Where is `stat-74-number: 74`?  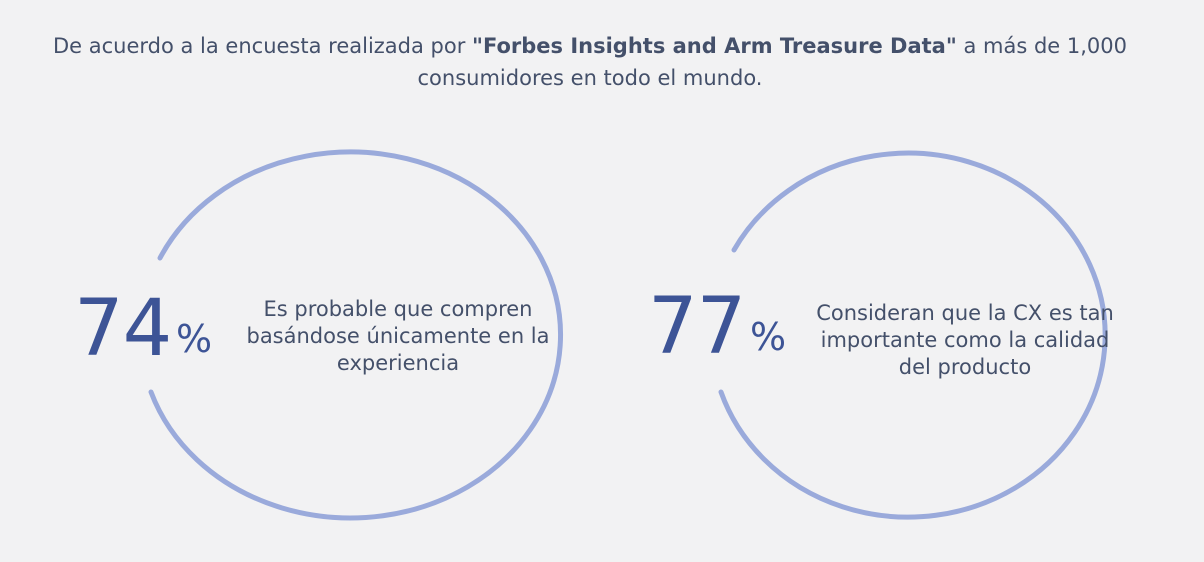
stat-74-number: 74 is located at coordinates (123, 329).